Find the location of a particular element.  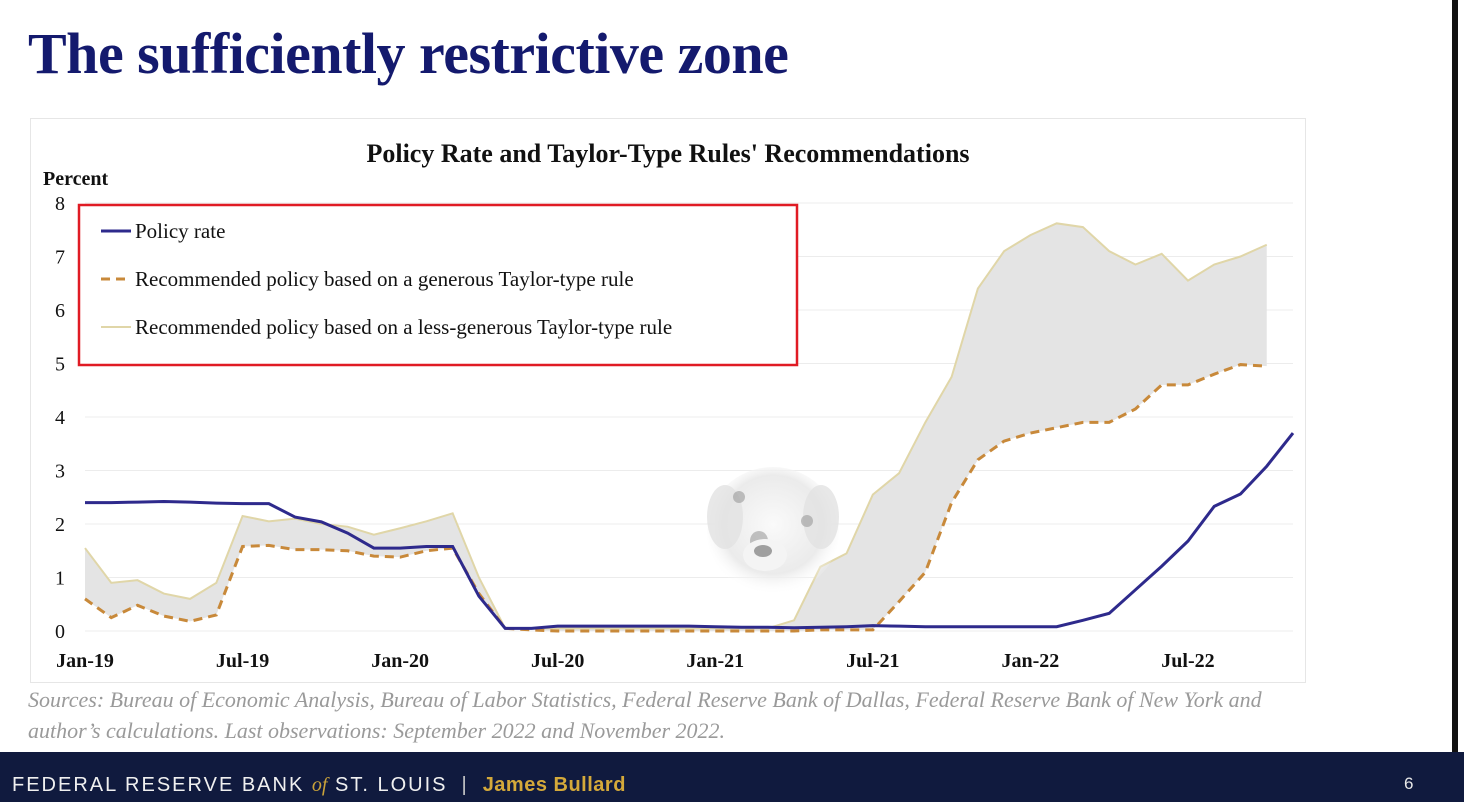

x-tick-label: Jan-19 is located at coordinates (85, 661).